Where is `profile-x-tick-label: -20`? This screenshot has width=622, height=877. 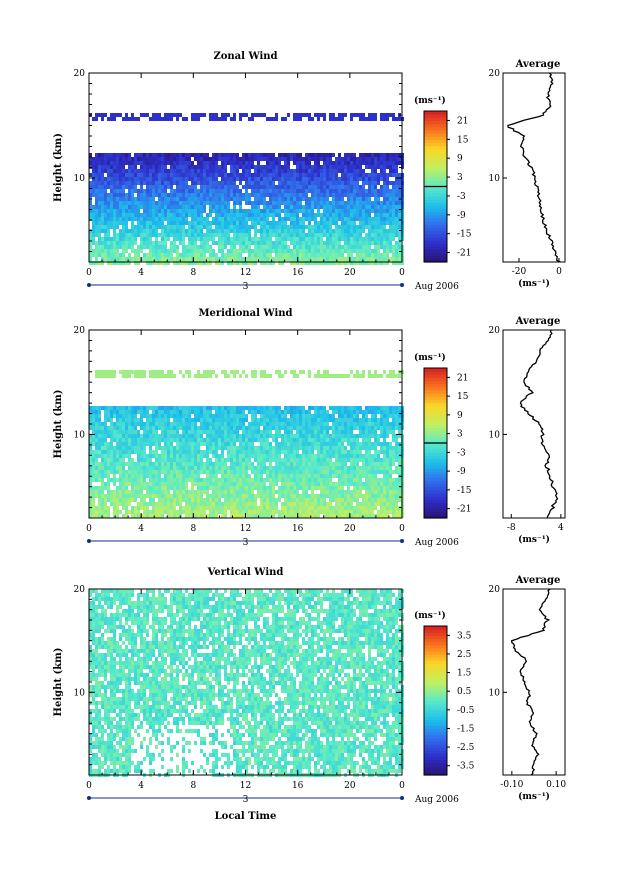
profile-x-tick-label: -20 is located at coordinates (519, 272).